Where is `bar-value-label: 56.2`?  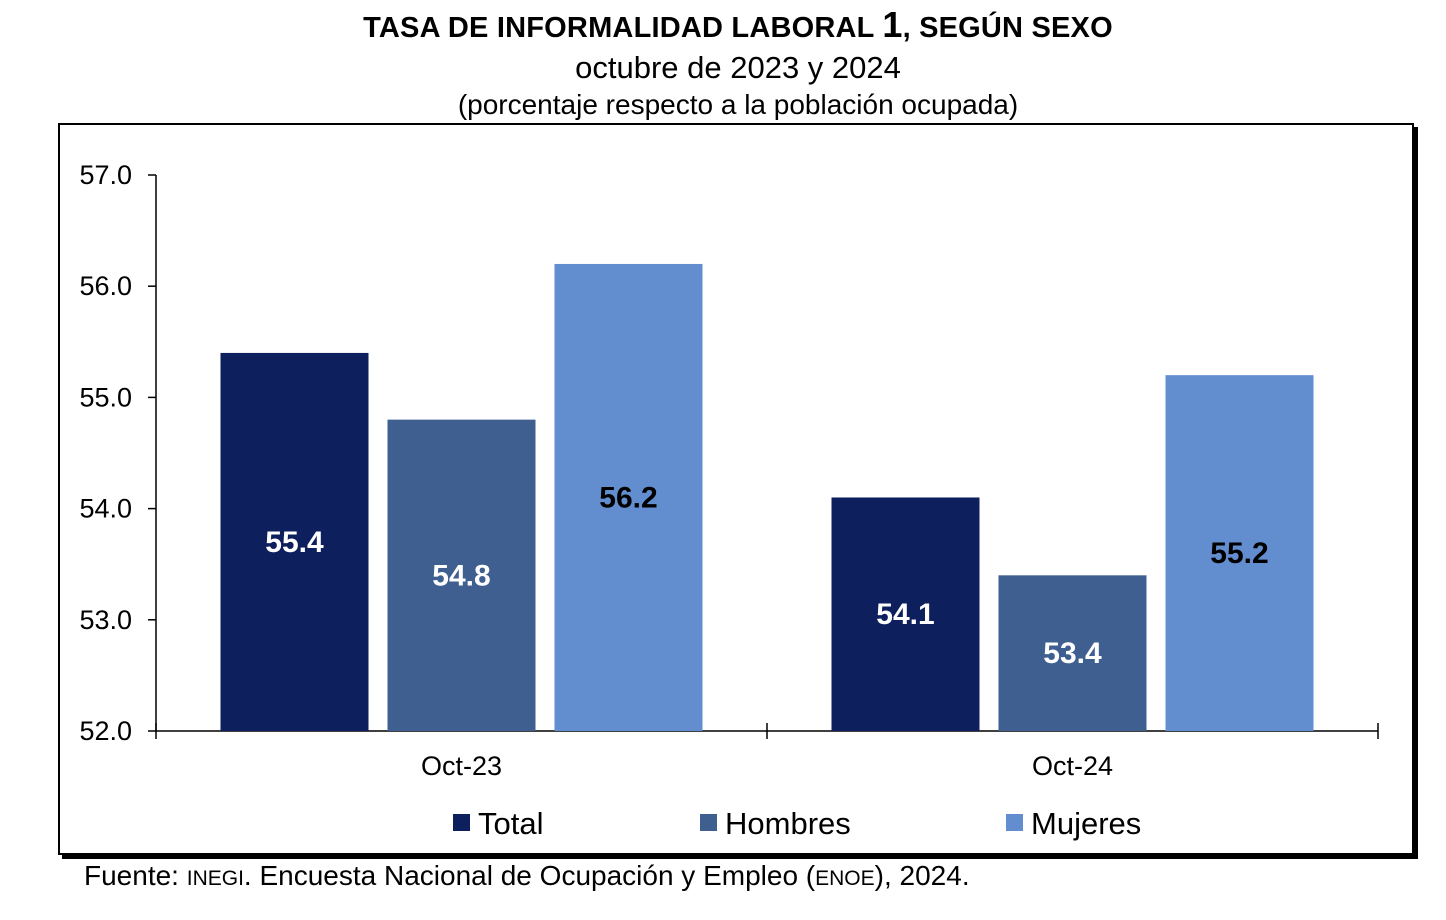
bar-value-label: 56.2 is located at coordinates (628, 497).